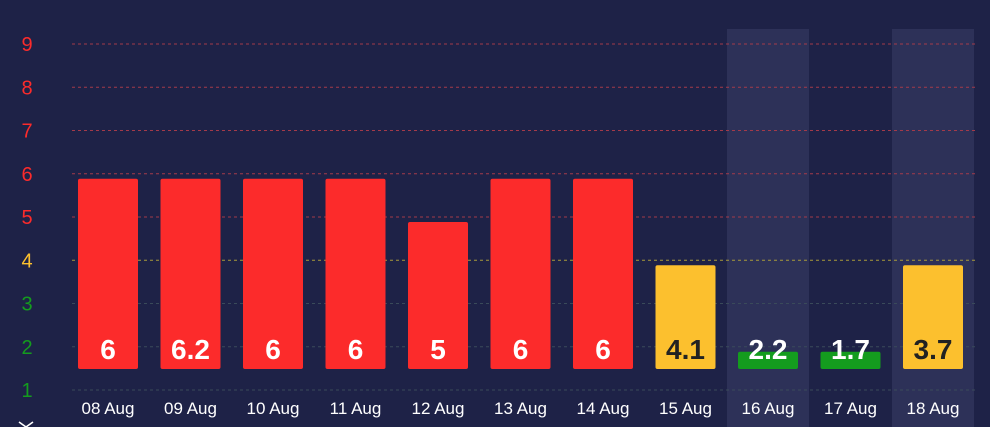  I want to click on y-tick-label: 7, so click(26, 132).